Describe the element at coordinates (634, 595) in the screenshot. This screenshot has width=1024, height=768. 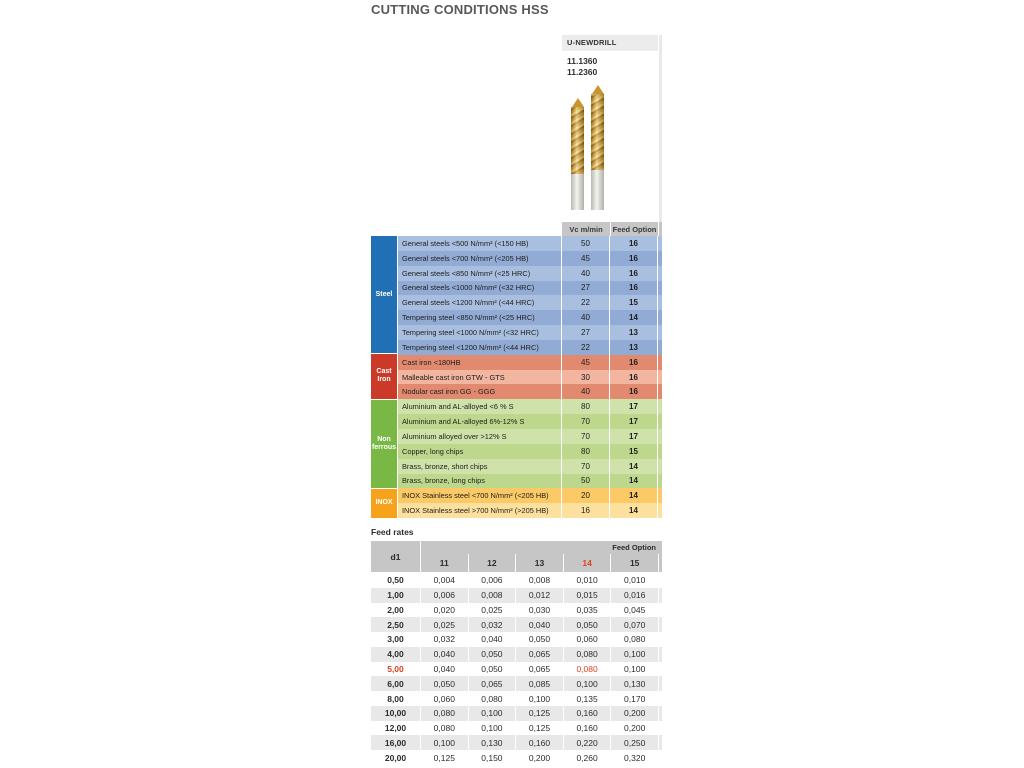
I see `feed-rate-value: 0,016` at that location.